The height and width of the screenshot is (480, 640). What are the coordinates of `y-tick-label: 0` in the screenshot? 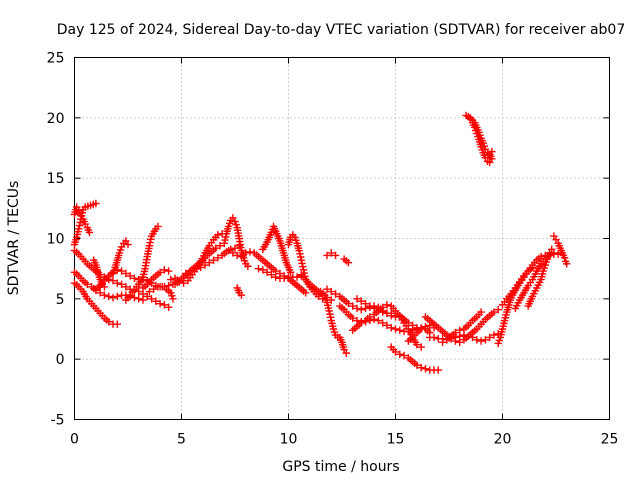 It's located at (60, 360).